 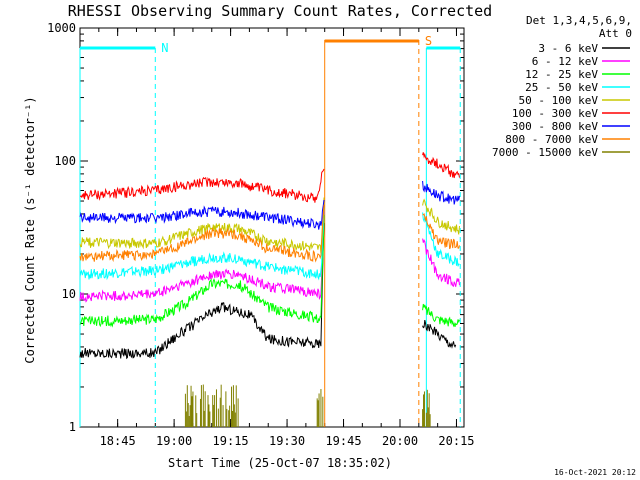 What do you see at coordinates (280, 463) in the screenshot?
I see `x-axis-label: Start Time (25-Oct-07 18:35:02)` at bounding box center [280, 463].